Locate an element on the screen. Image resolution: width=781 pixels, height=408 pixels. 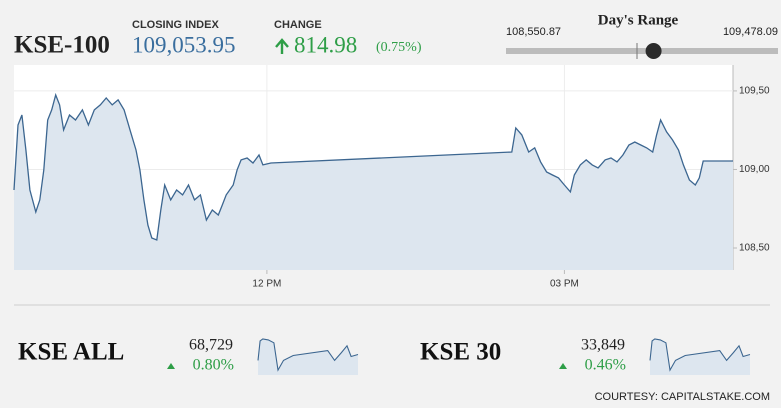
index-name: KSE-100 is located at coordinates (62, 45).